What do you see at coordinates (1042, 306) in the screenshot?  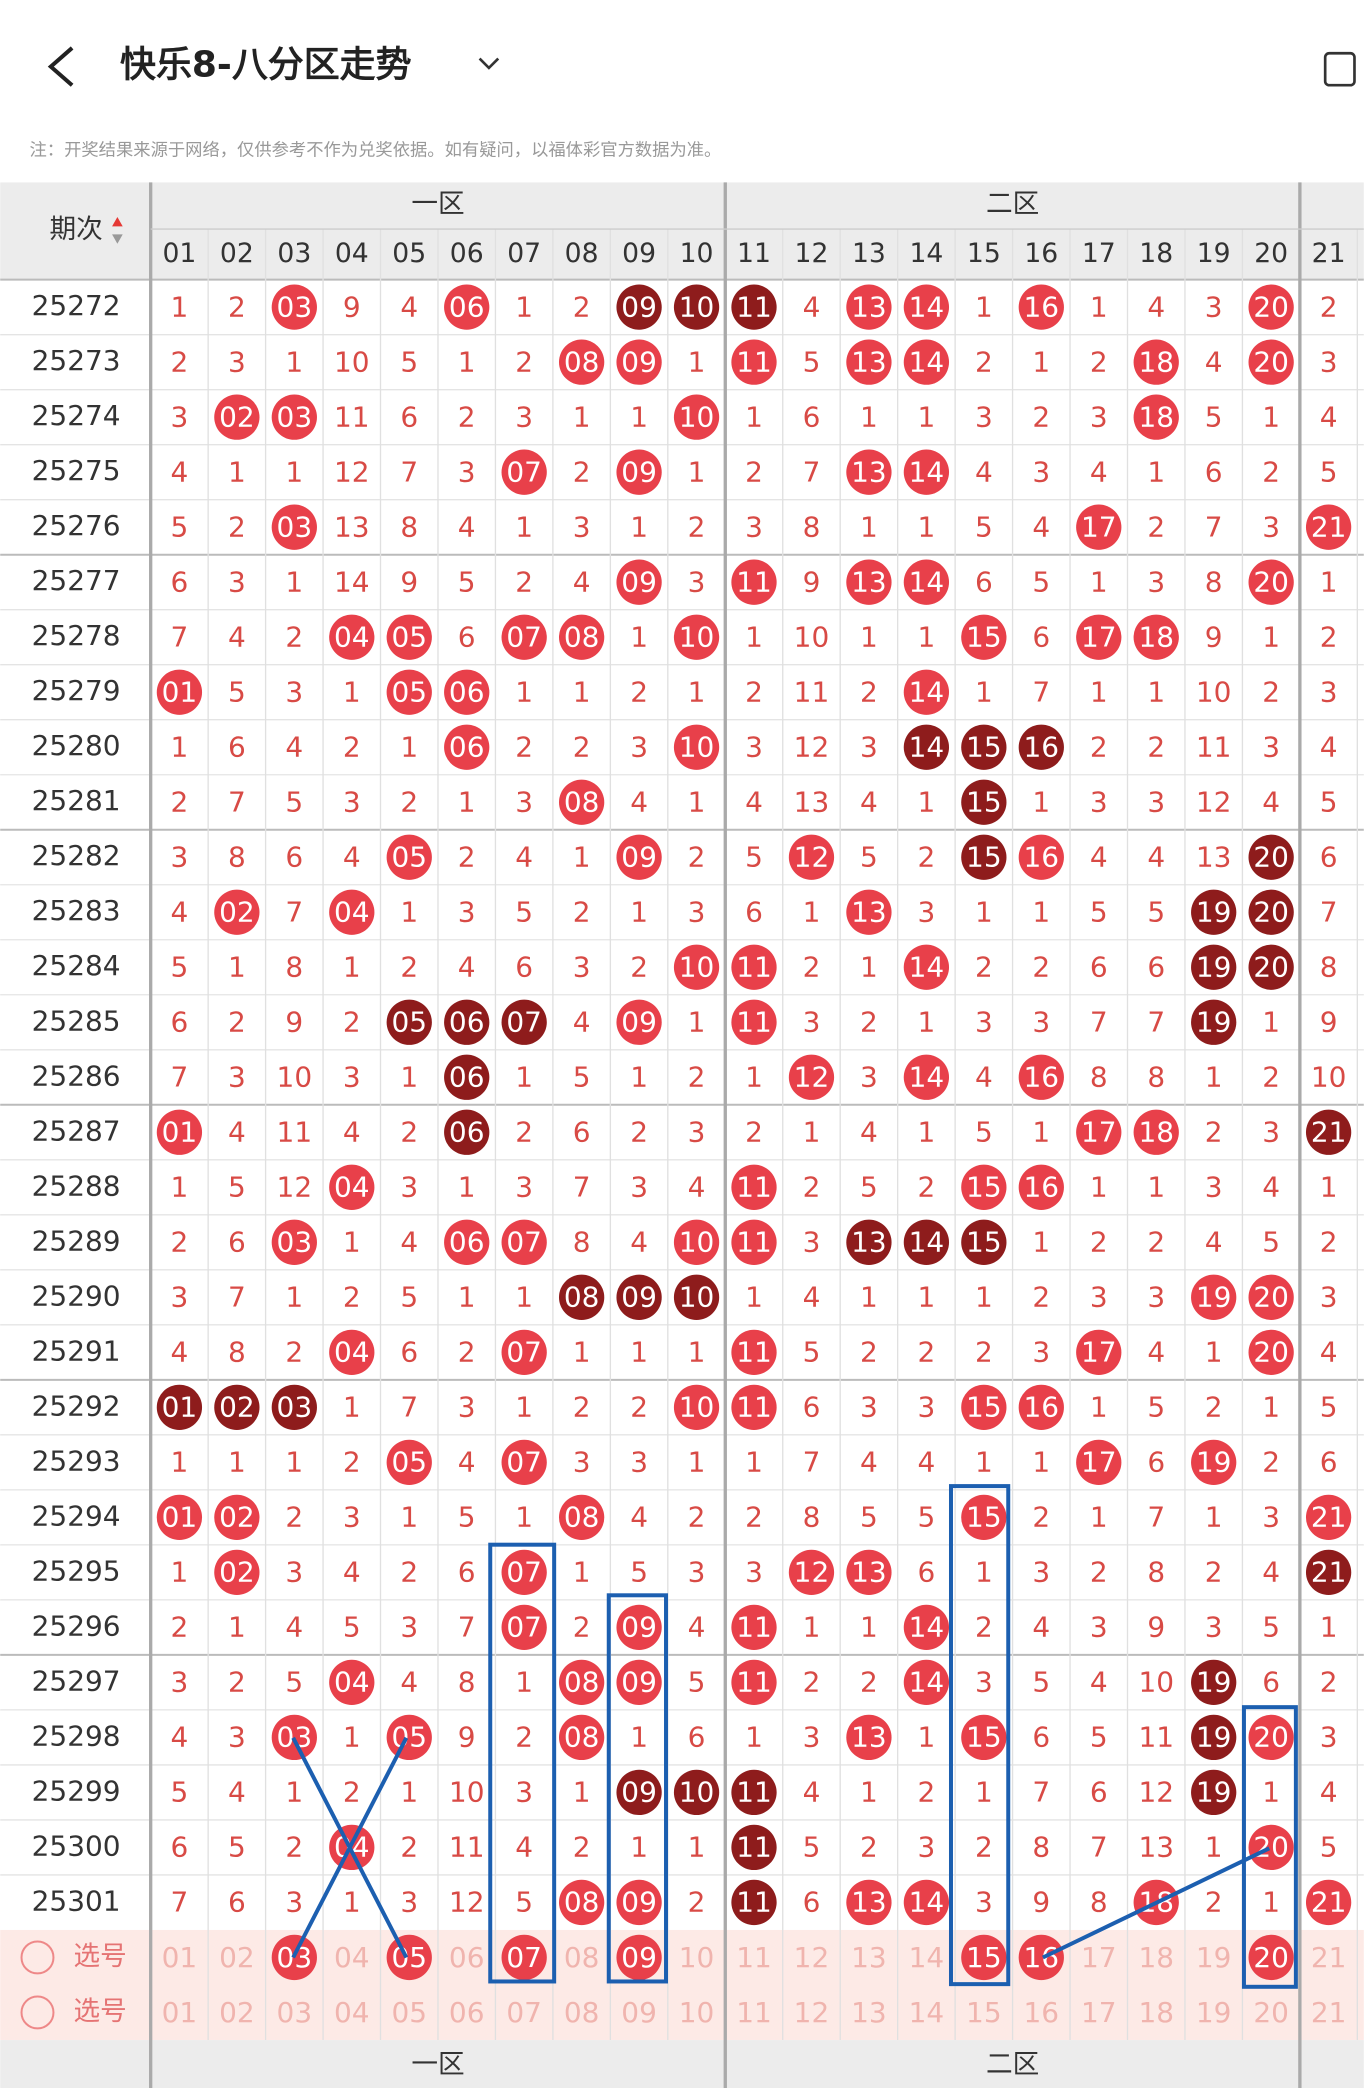 I see `hit-number: 16` at bounding box center [1042, 306].